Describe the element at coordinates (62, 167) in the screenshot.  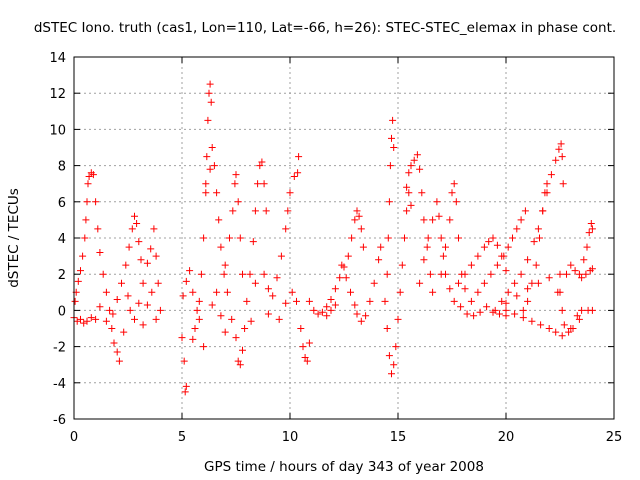
I see `y-tick-label: 8` at that location.